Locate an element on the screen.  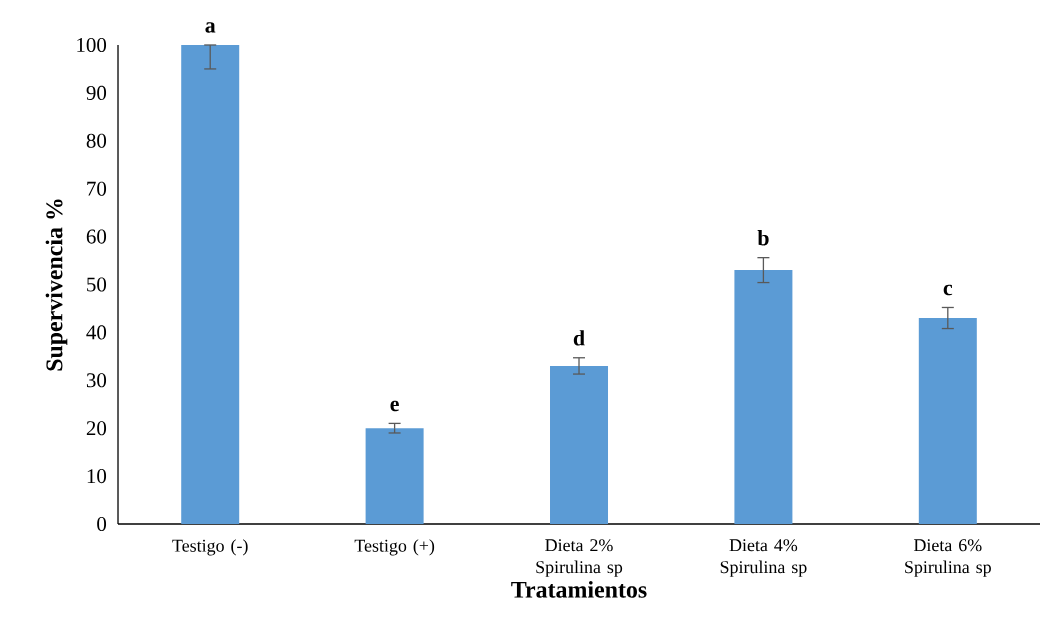
y-axis-title: Supervivencia % is located at coordinates (56, 285).